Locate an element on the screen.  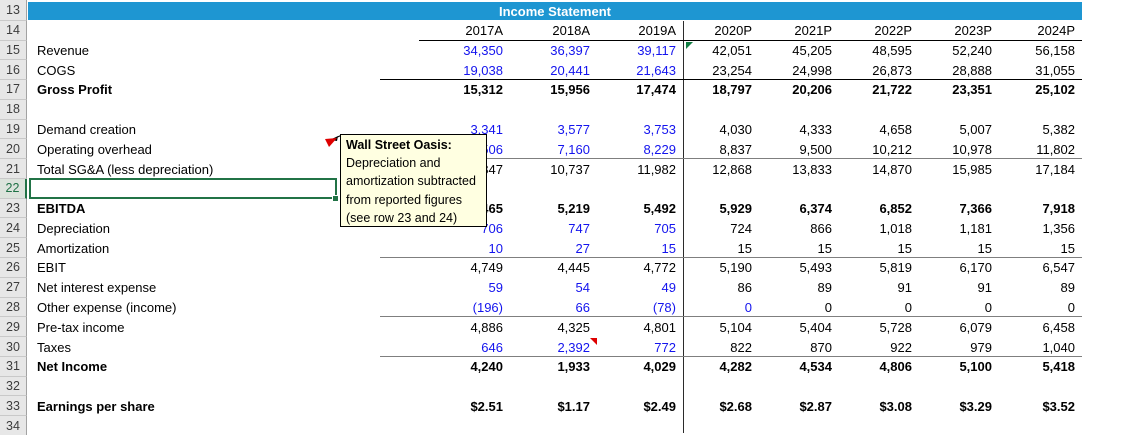
cell: 17,474 is located at coordinates (656, 90).